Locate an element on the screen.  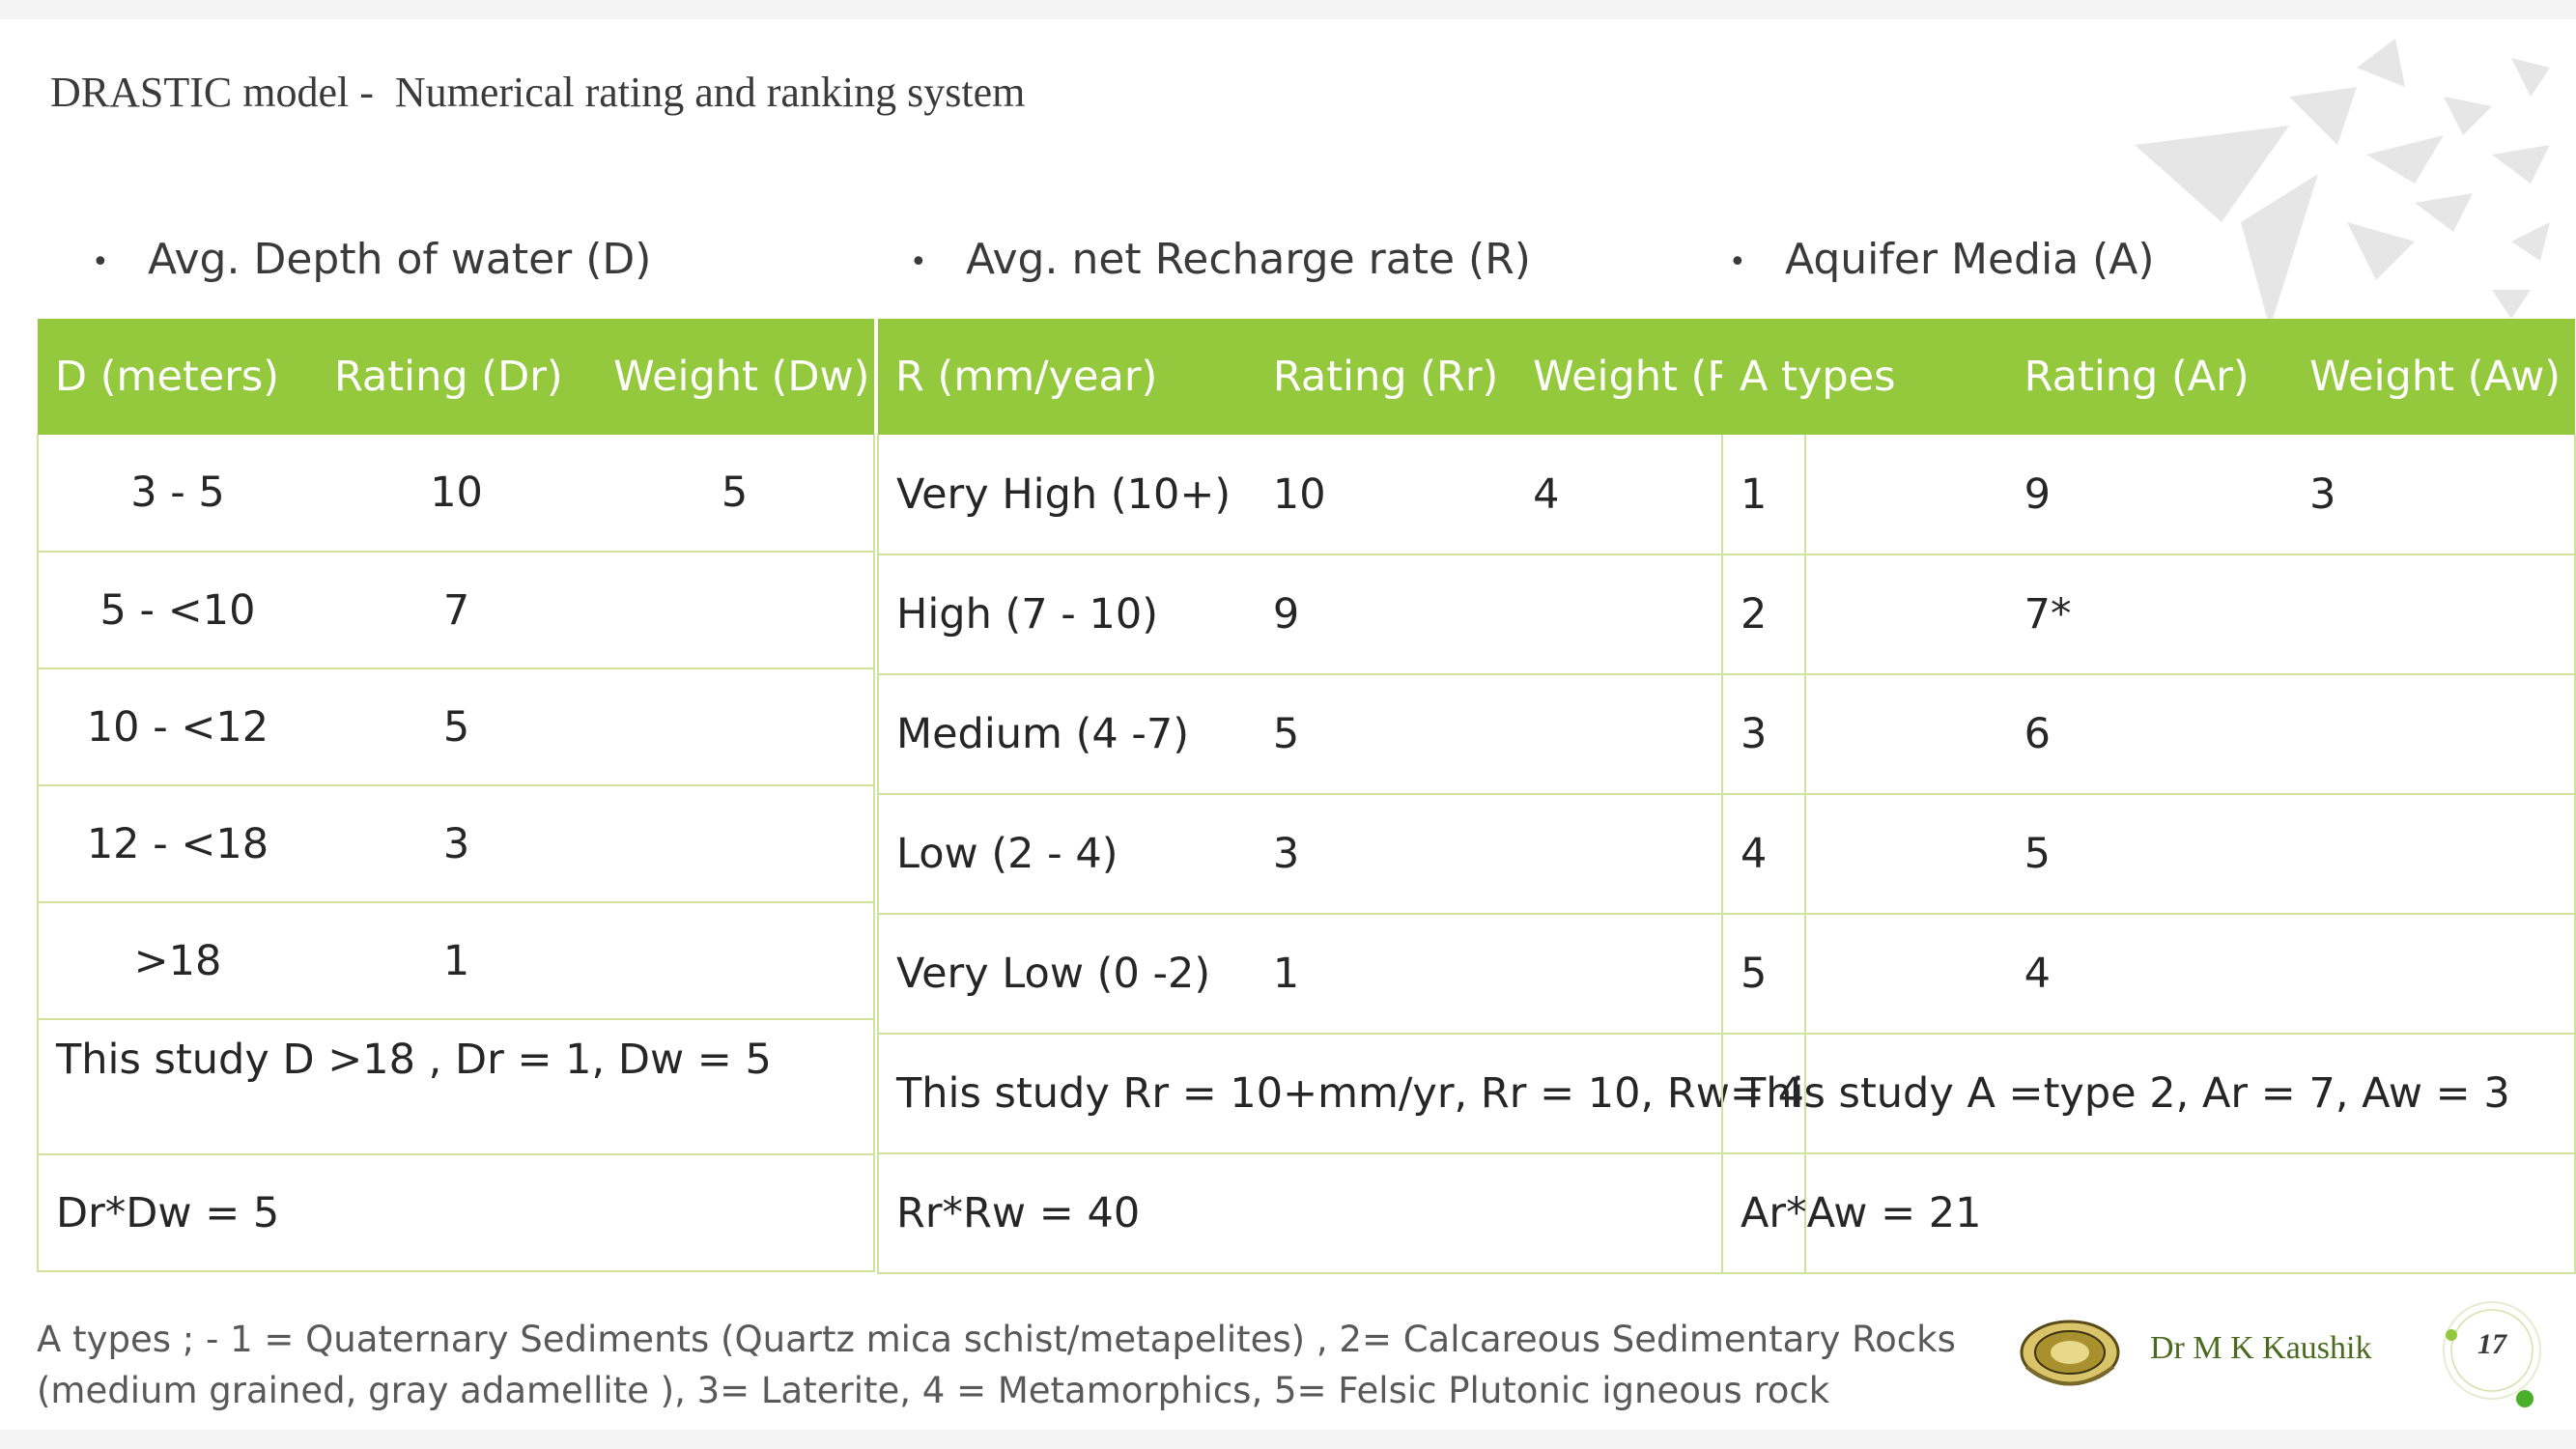
page-number-ring-icon is located at coordinates (2492, 1354).